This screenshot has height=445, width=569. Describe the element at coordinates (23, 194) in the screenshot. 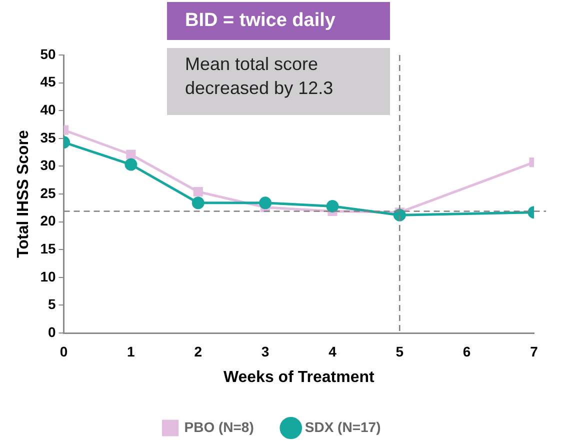

I see `y-axis-title: Total IHSS Score` at that location.